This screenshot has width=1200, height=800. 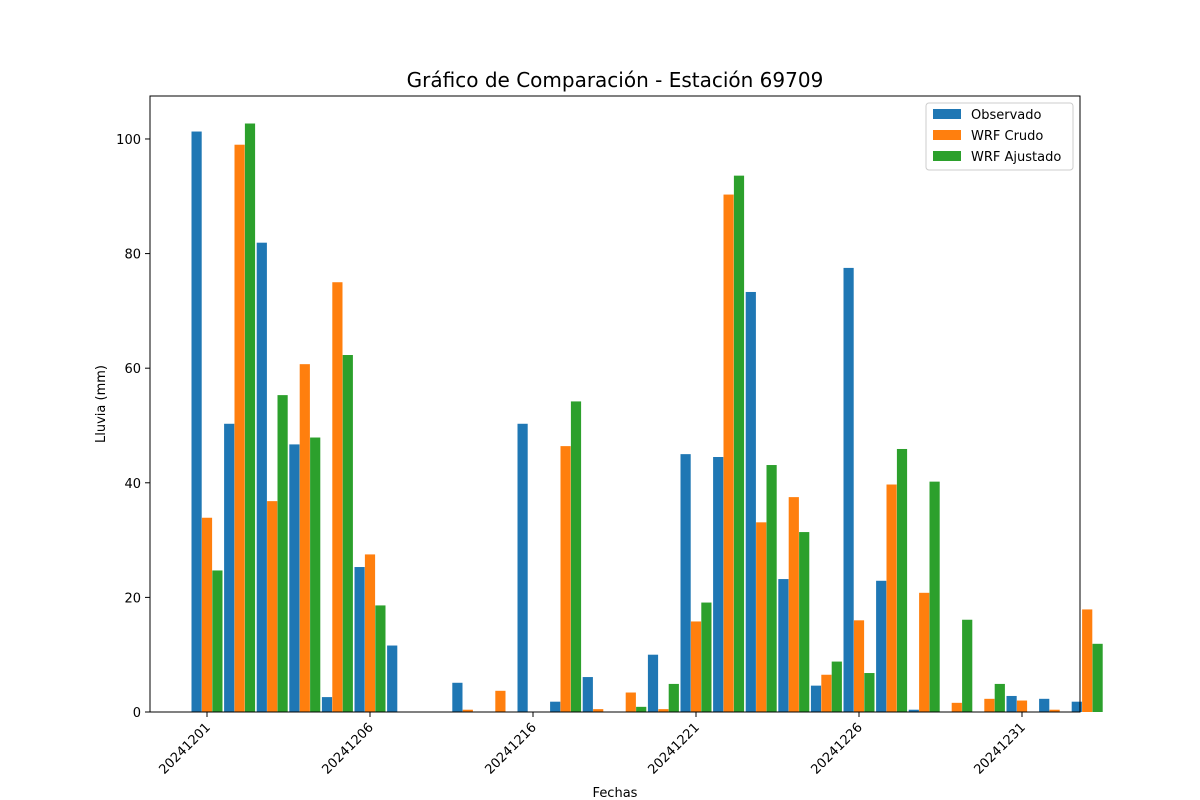 What do you see at coordinates (510, 748) in the screenshot?
I see `x-tick-label: 20241216` at bounding box center [510, 748].